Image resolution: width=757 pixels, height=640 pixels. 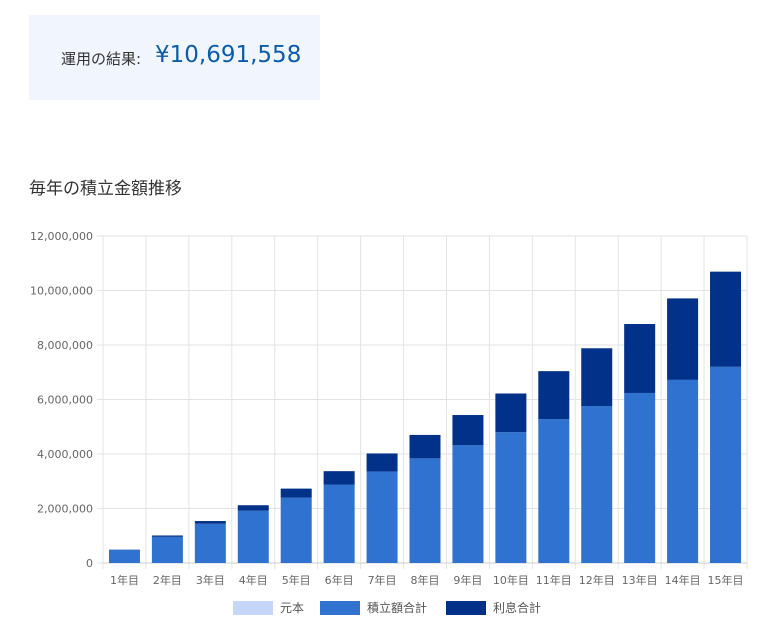 I want to click on y-tick-label: 4,000,000, so click(x=65, y=454).